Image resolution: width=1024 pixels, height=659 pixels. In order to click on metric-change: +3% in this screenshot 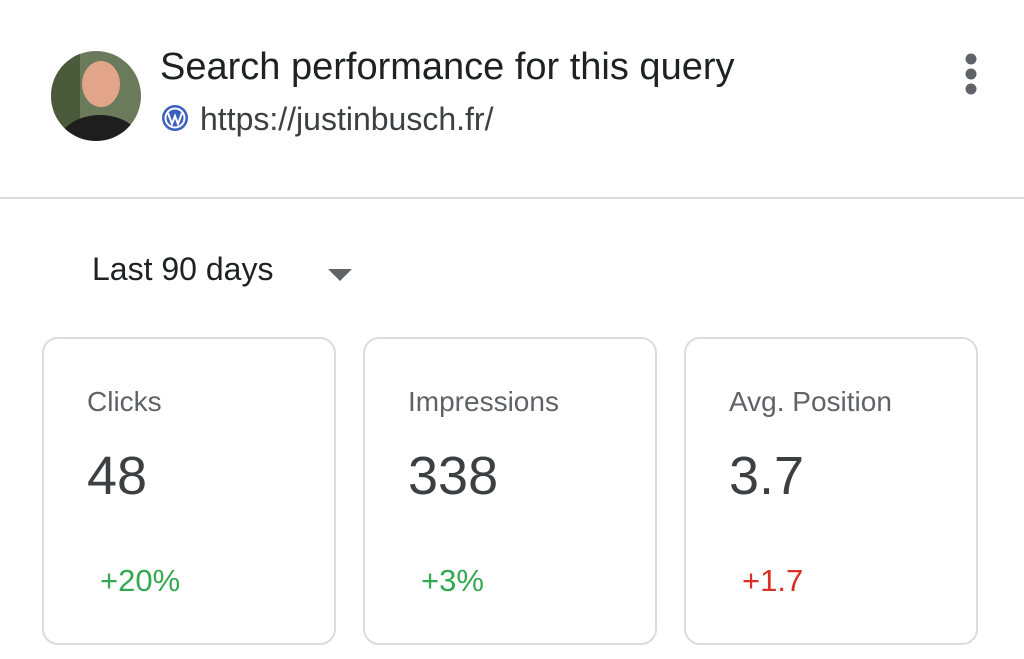, I will do `click(452, 580)`.